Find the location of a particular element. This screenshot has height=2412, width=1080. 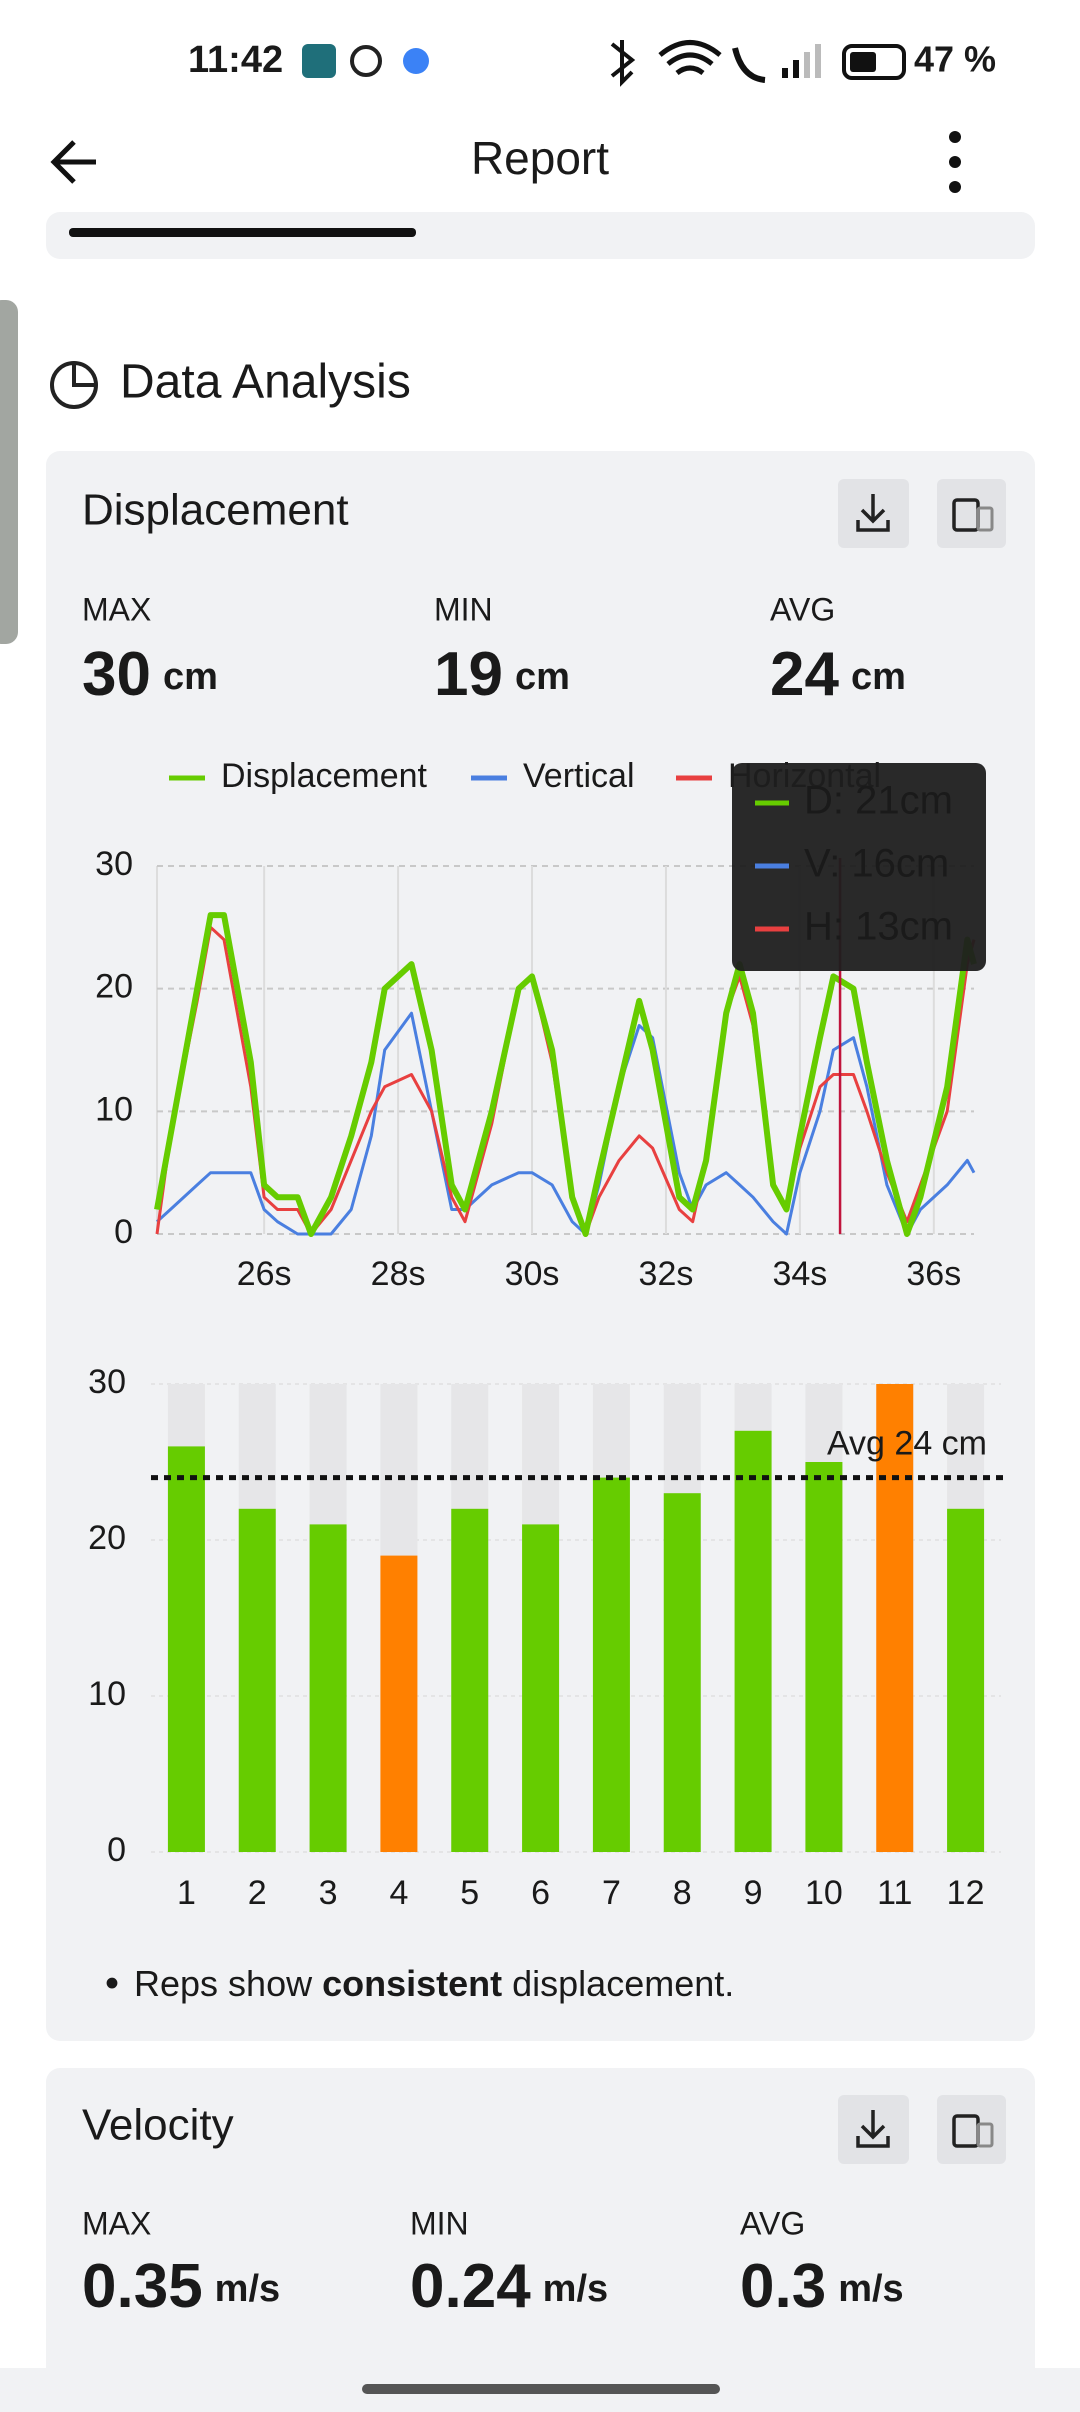

x-tick-label: 10 is located at coordinates (824, 1893).